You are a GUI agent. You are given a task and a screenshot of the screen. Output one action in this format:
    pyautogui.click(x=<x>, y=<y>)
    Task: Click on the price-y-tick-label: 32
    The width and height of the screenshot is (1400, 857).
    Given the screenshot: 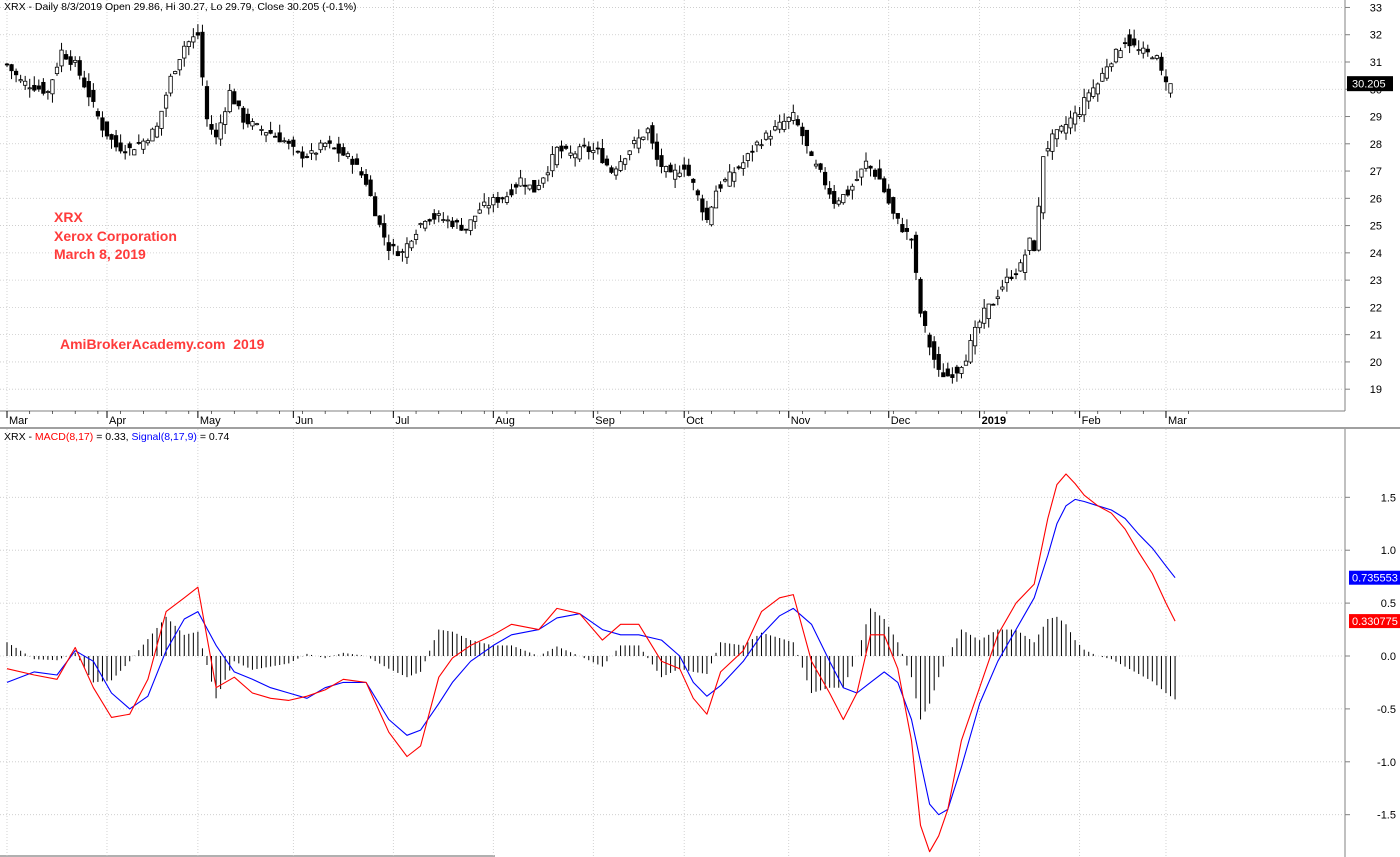 What is the action you would take?
    pyautogui.click(x=1376, y=36)
    